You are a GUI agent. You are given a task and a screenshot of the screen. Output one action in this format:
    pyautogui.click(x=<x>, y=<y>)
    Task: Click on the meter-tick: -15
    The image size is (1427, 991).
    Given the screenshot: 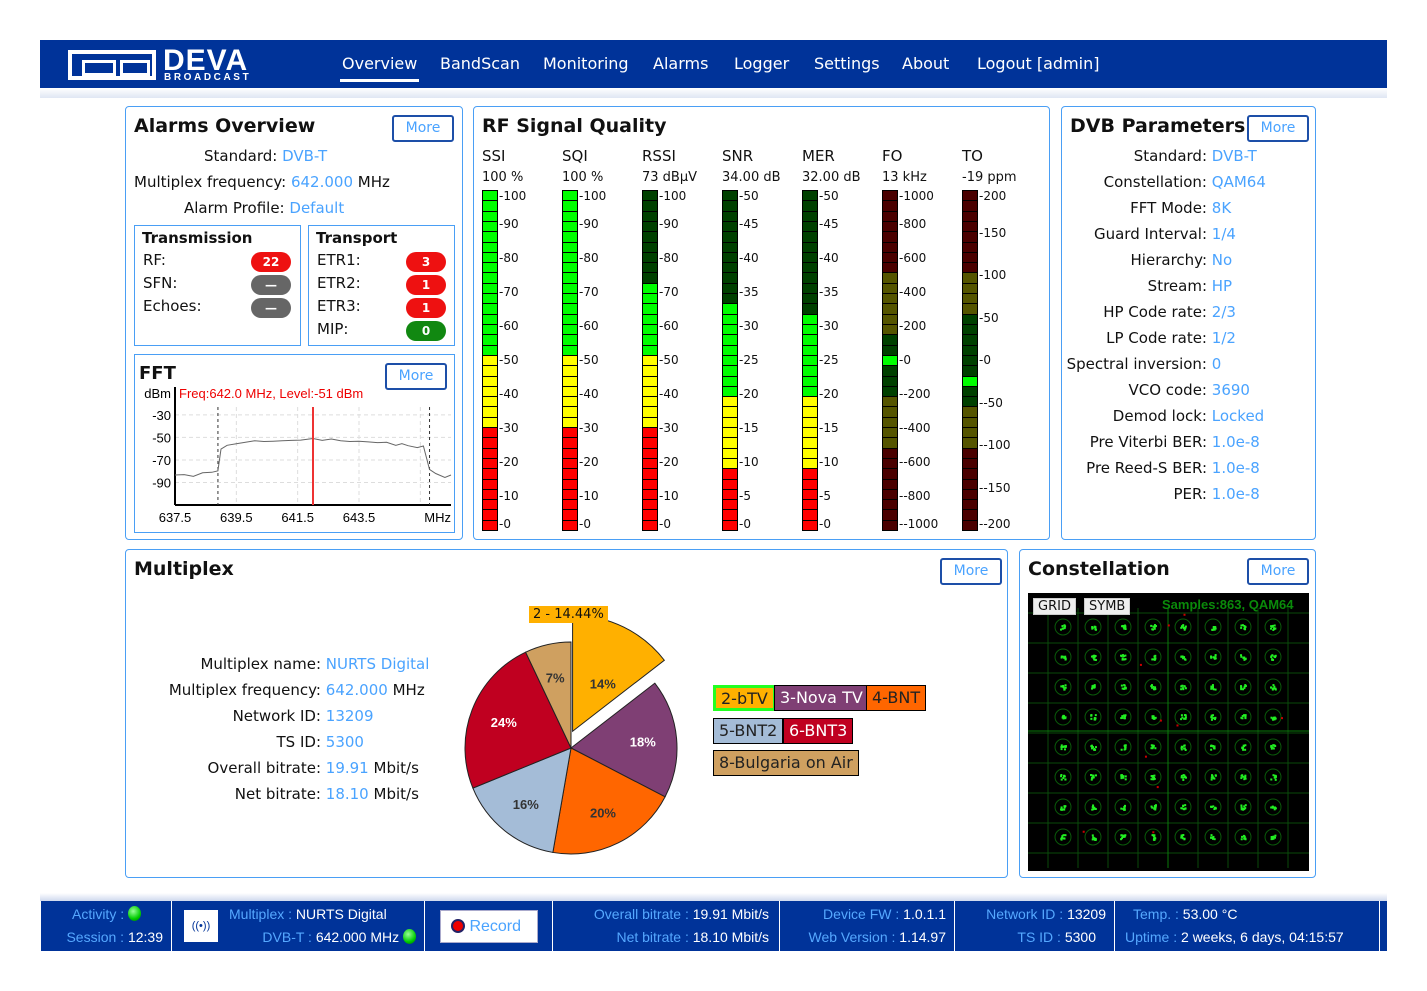 What is the action you would take?
    pyautogui.click(x=749, y=428)
    